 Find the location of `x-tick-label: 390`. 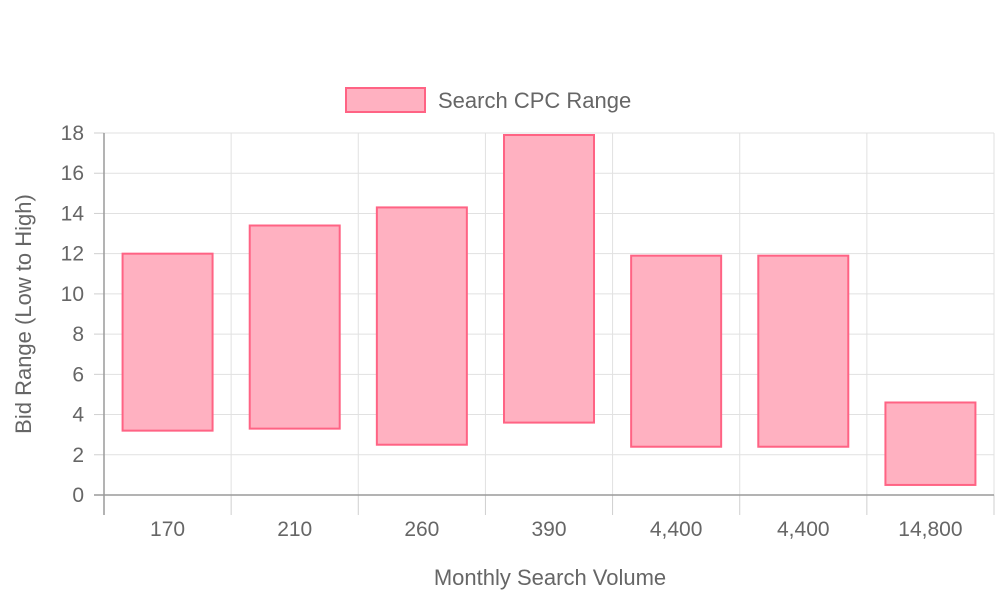

x-tick-label: 390 is located at coordinates (548, 529).